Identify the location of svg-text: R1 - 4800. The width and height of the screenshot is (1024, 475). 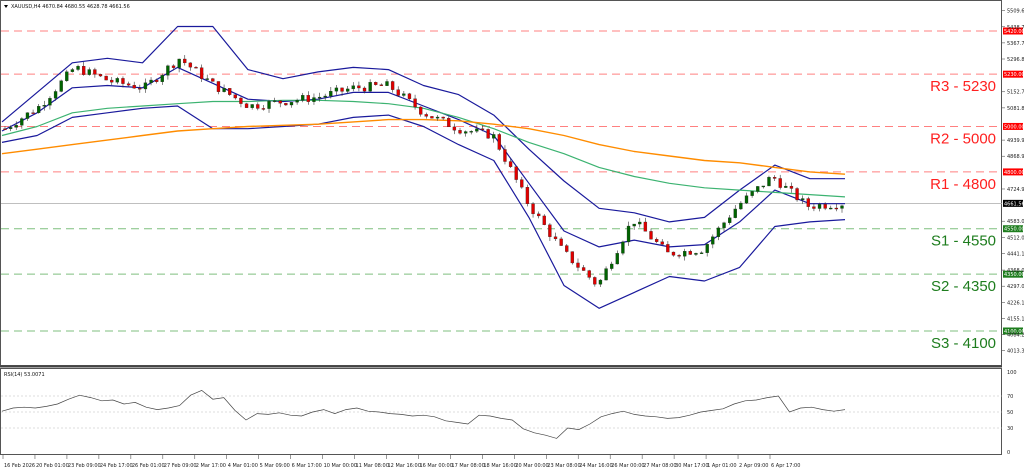
(963, 184).